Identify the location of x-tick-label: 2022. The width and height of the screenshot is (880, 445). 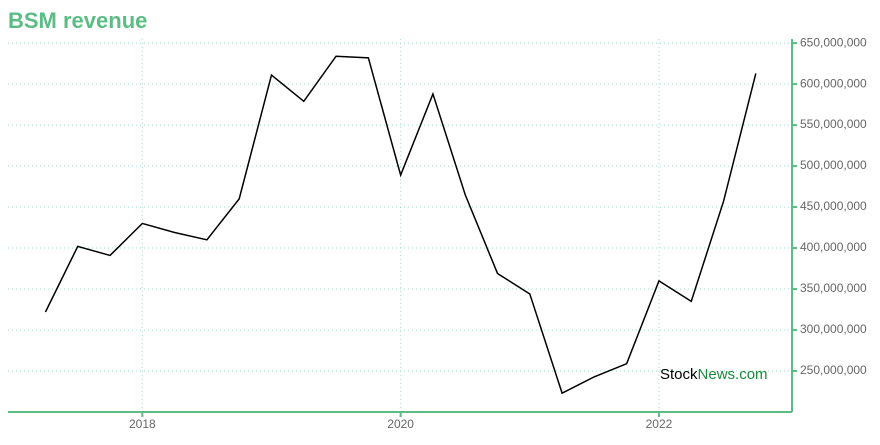
(659, 424).